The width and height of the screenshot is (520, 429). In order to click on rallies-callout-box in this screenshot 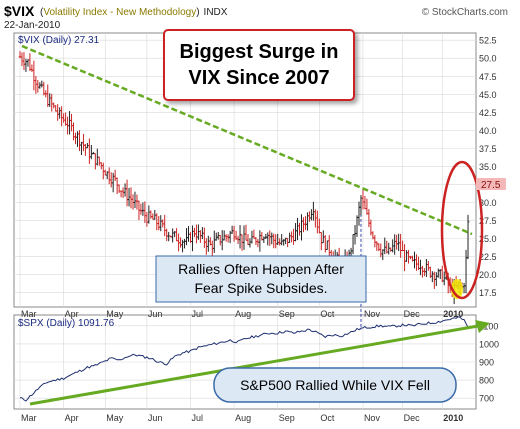, I will do `click(261, 279)`.